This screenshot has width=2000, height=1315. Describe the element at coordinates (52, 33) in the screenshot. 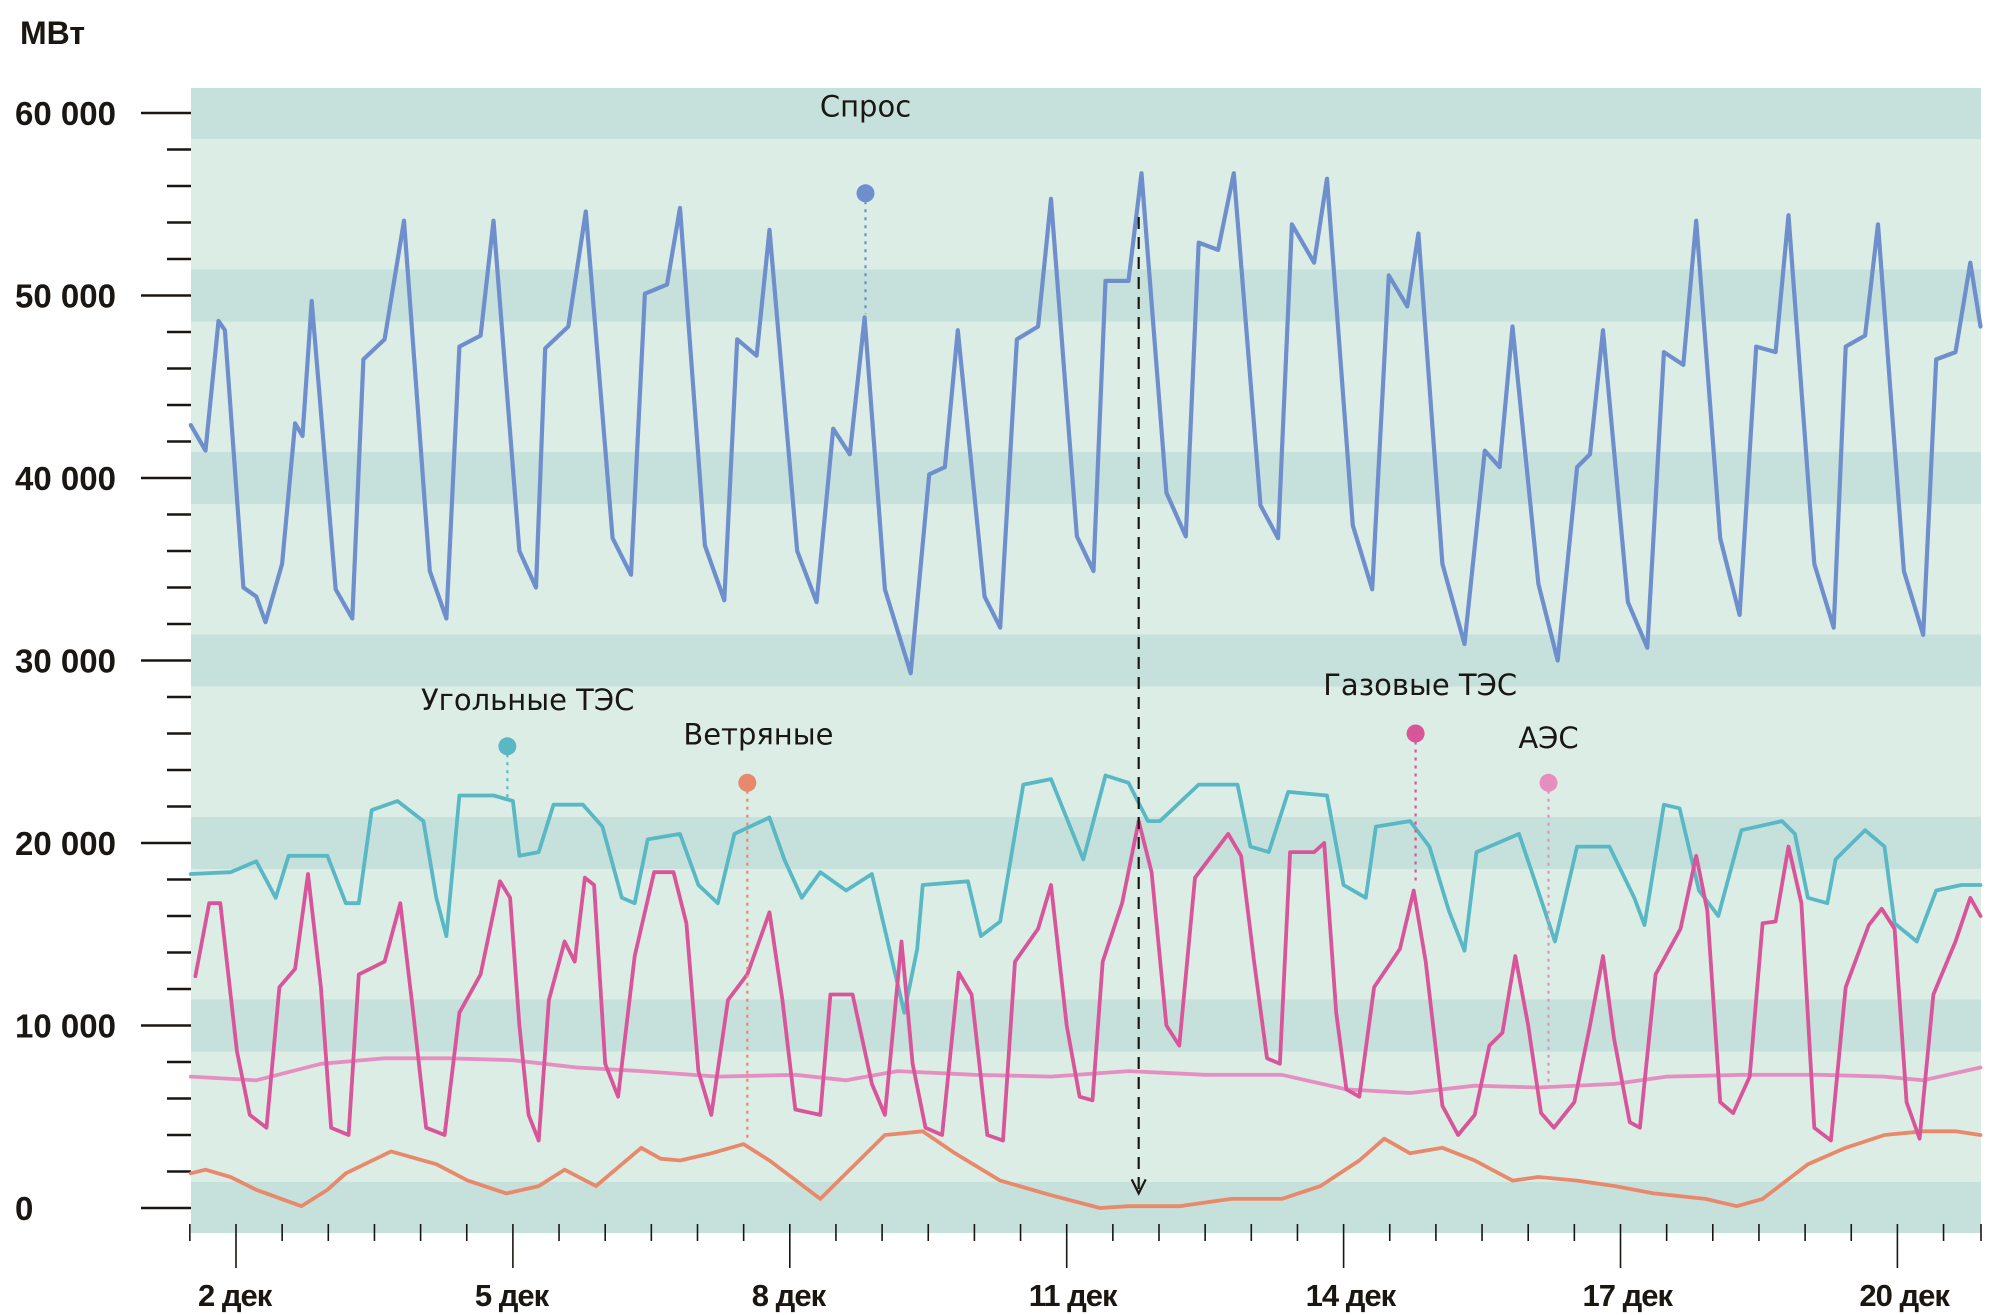

I see `y-axis-unit-label: МВт` at that location.